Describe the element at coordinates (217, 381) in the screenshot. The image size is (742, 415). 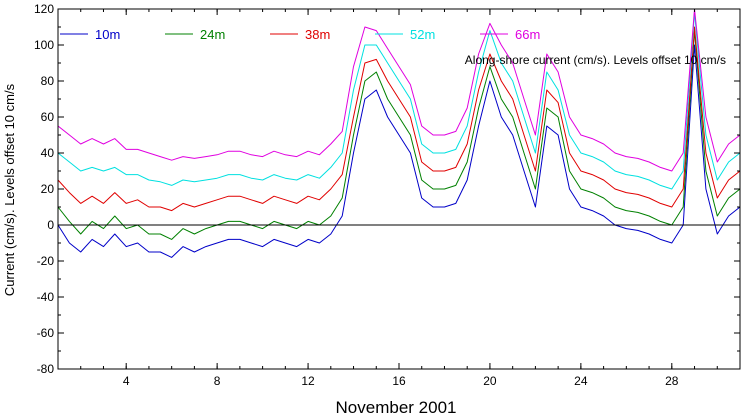
I see `x-tick-label: 8` at that location.